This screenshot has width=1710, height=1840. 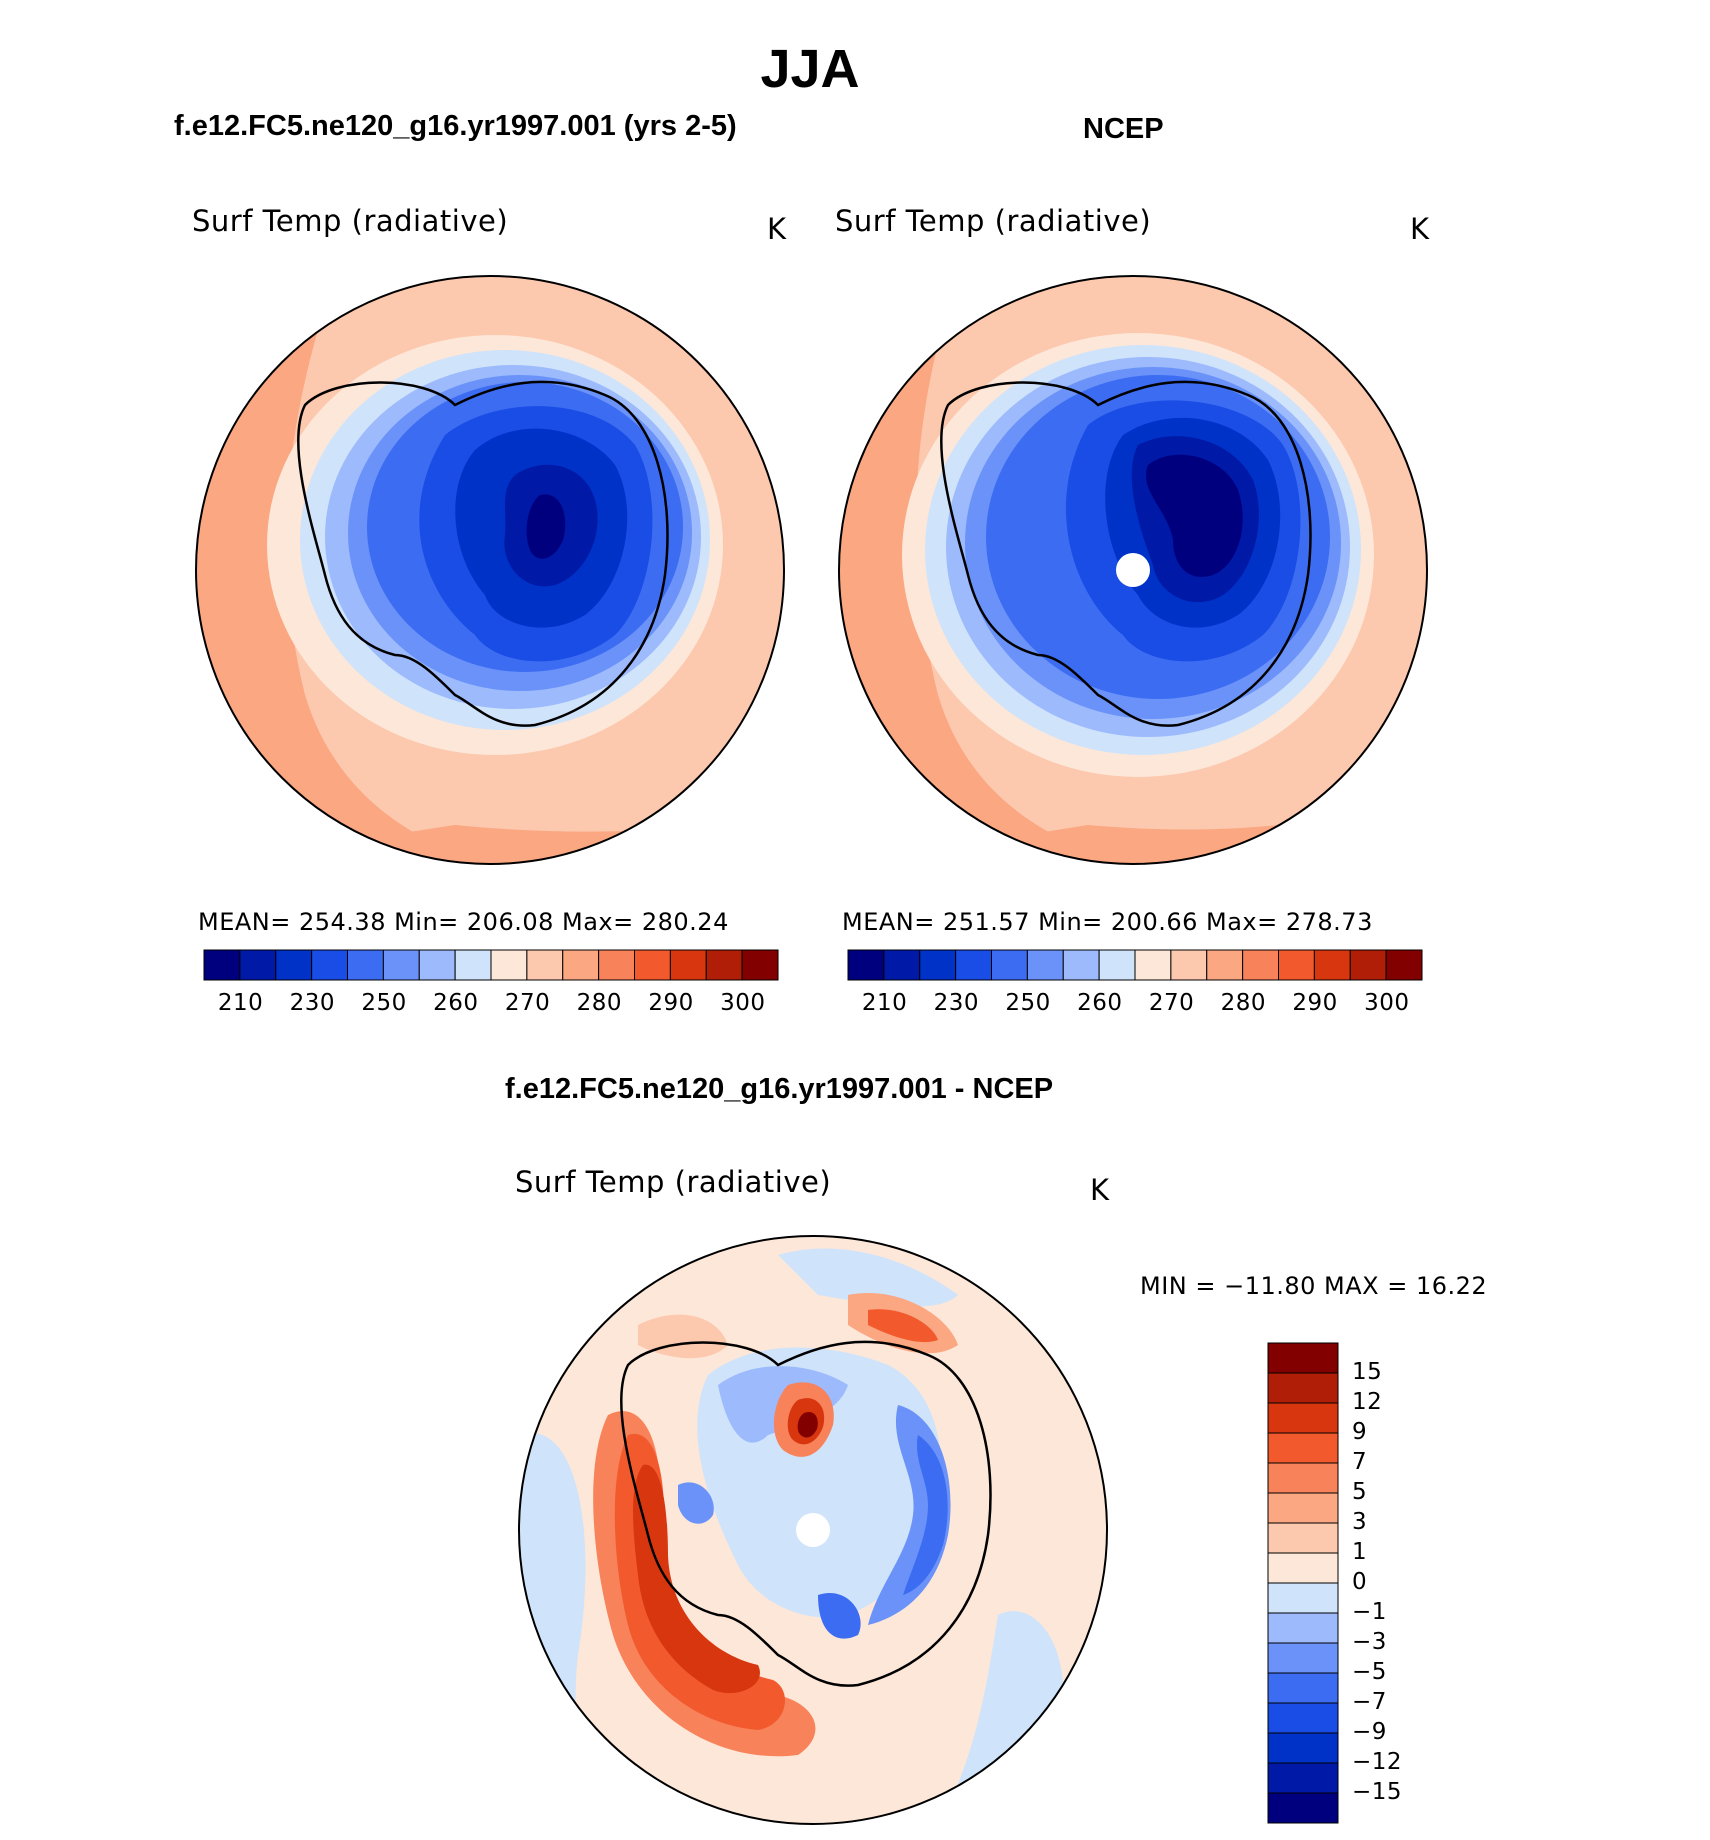 I want to click on colorbar-tick-label: 9, so click(x=1360, y=1432).